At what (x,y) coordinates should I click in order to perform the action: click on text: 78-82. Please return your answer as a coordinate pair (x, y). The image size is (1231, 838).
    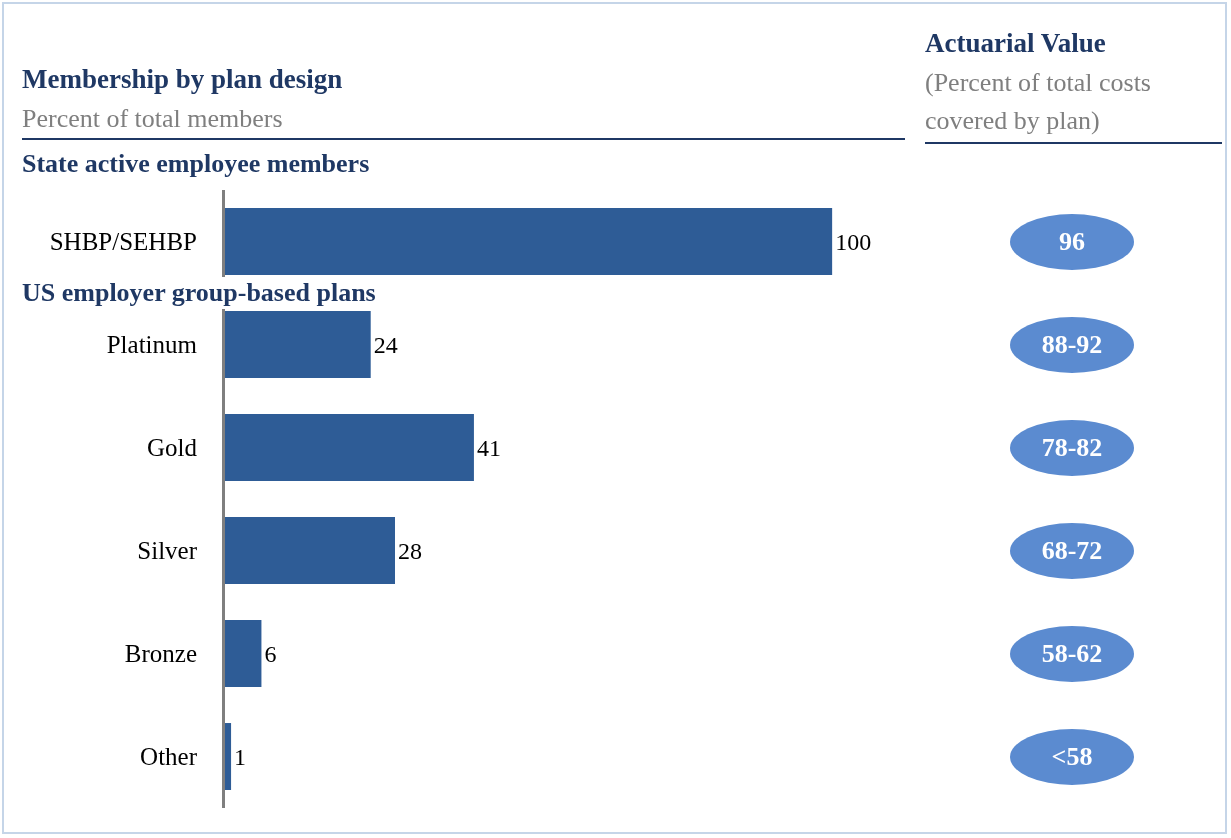
    Looking at the image, I should click on (1072, 447).